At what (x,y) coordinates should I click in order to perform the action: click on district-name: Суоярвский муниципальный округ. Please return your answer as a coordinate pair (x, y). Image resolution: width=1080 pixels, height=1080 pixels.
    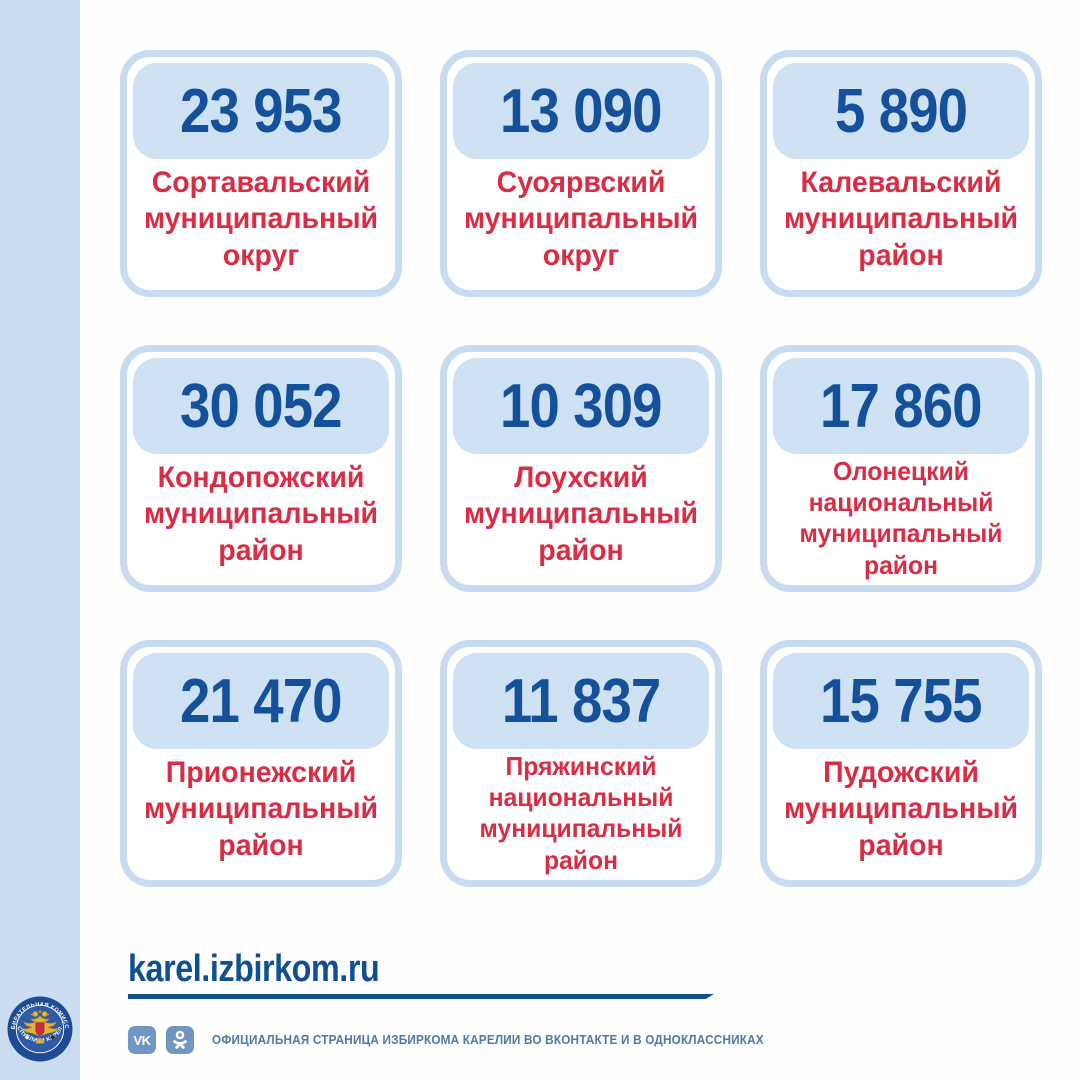
    Looking at the image, I should click on (581, 218).